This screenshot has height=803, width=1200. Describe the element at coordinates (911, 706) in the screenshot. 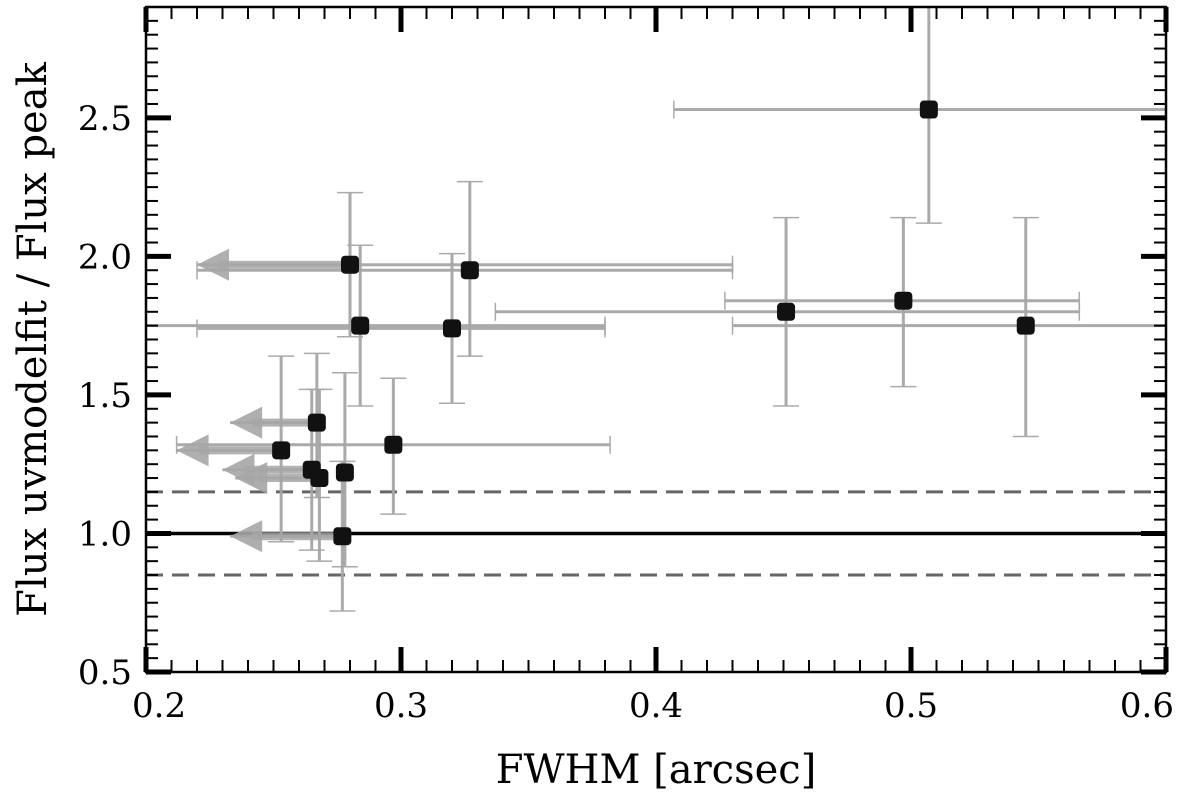

I see `x-tick-label-3: 0.5` at that location.